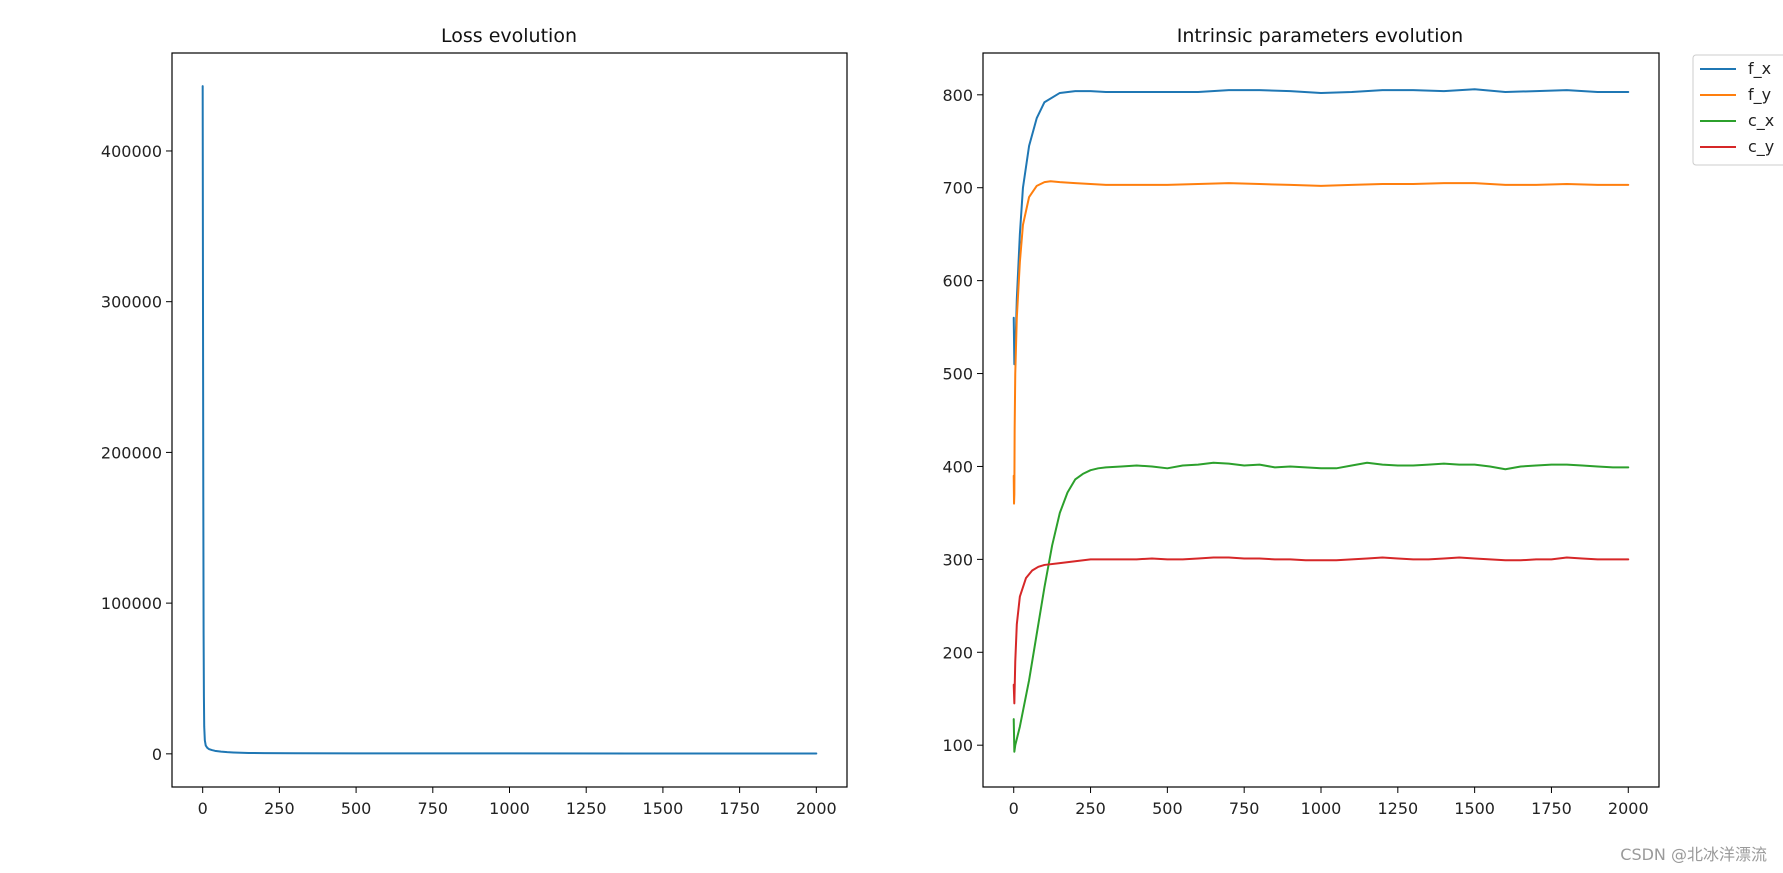  Describe the element at coordinates (957, 374) in the screenshot. I see `intrinsics-y-tick-label: 500` at that location.